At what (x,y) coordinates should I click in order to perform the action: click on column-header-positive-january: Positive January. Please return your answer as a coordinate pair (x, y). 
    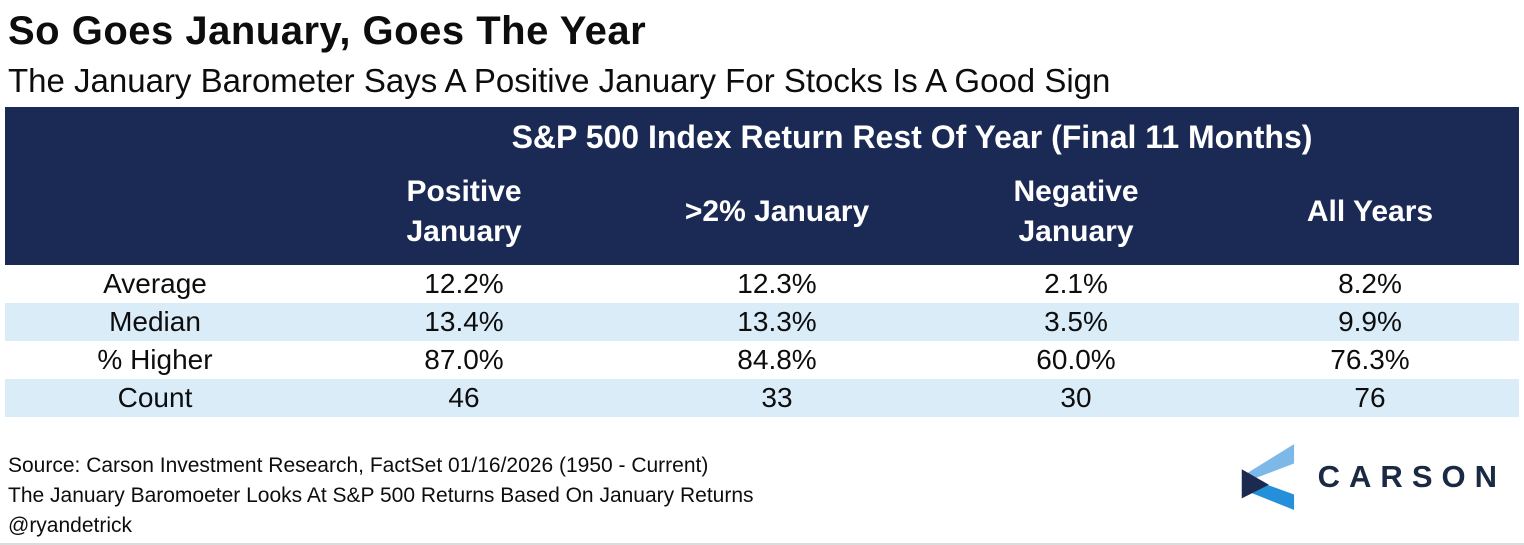
    Looking at the image, I should click on (464, 212).